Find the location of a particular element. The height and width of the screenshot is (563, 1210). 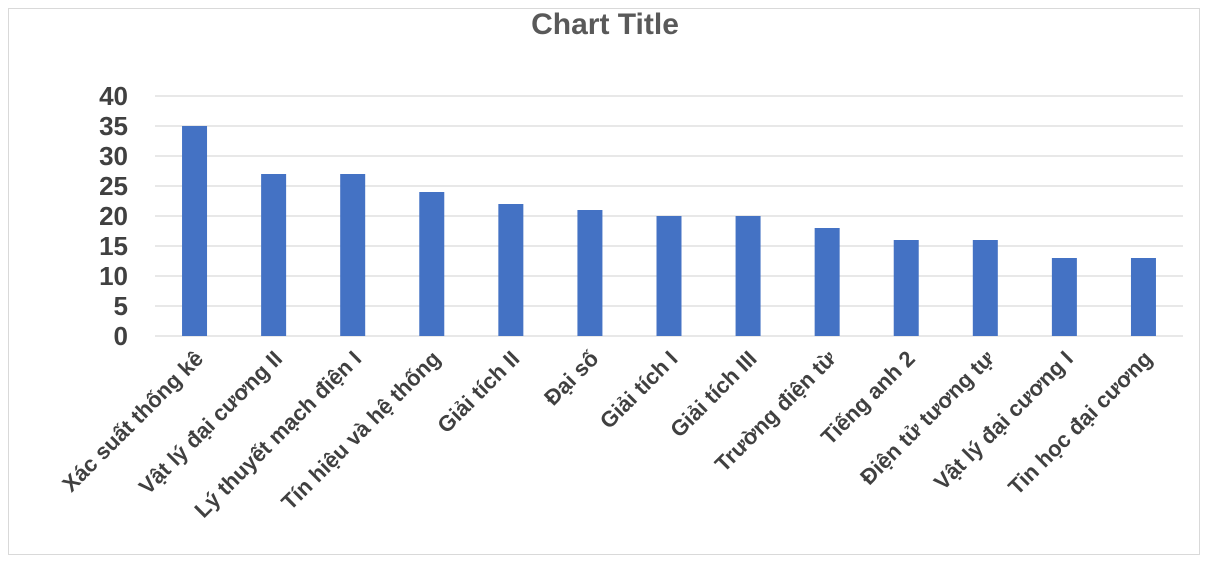

x-tick-label: Tín hiệu và hệ thống is located at coordinates (360, 430).